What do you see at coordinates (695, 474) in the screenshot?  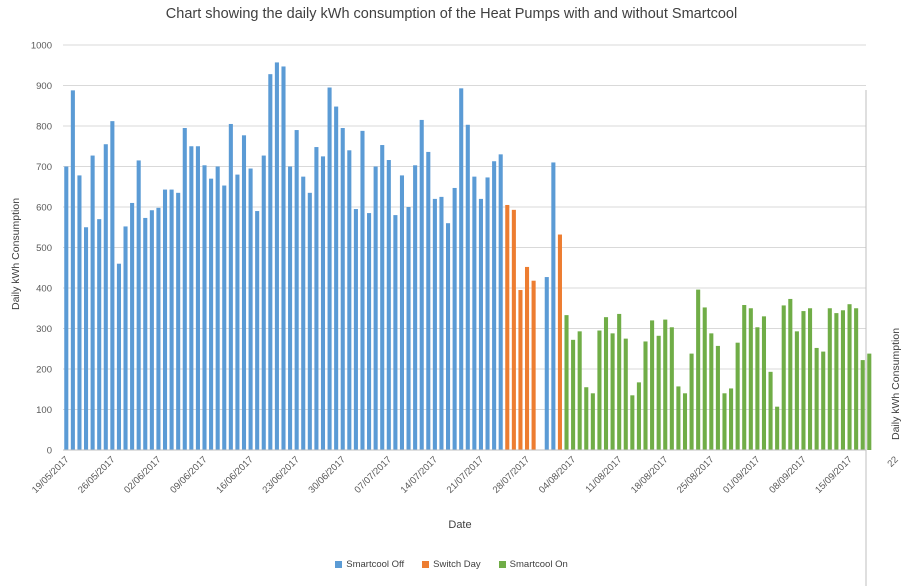 I see `x-tick-label: 25/08/2017` at bounding box center [695, 474].